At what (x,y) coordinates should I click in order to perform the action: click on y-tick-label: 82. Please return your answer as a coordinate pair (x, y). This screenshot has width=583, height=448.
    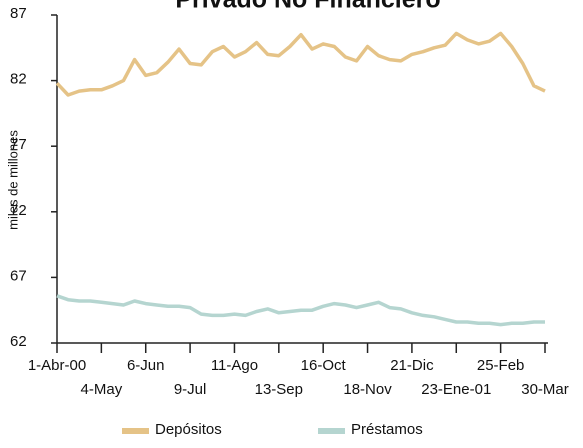
    Looking at the image, I should click on (18, 79).